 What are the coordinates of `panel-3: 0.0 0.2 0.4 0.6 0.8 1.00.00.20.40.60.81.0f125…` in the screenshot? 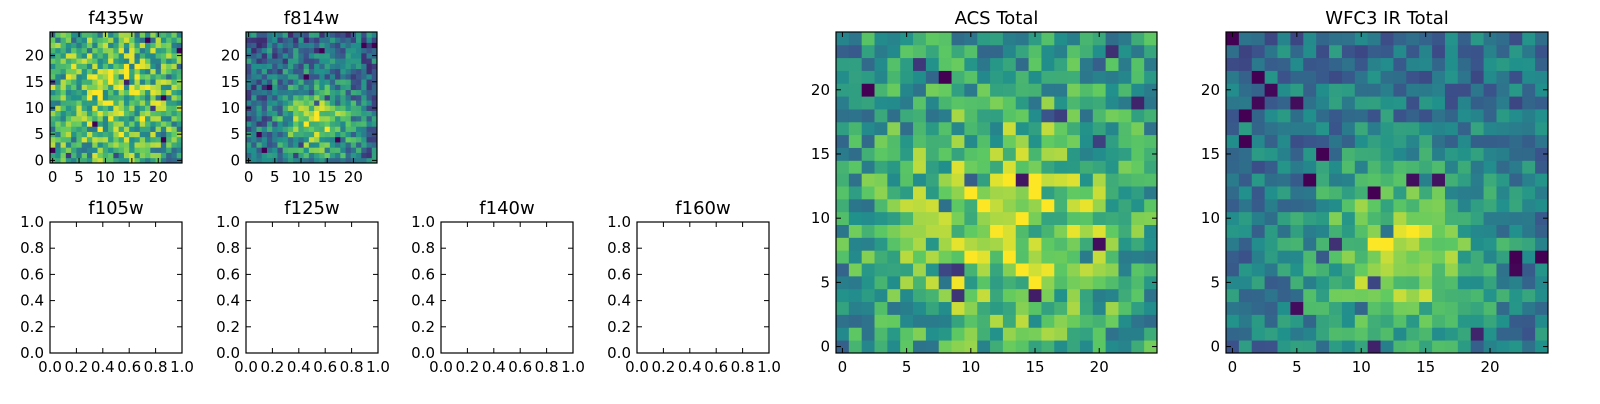 It's located at (303, 287).